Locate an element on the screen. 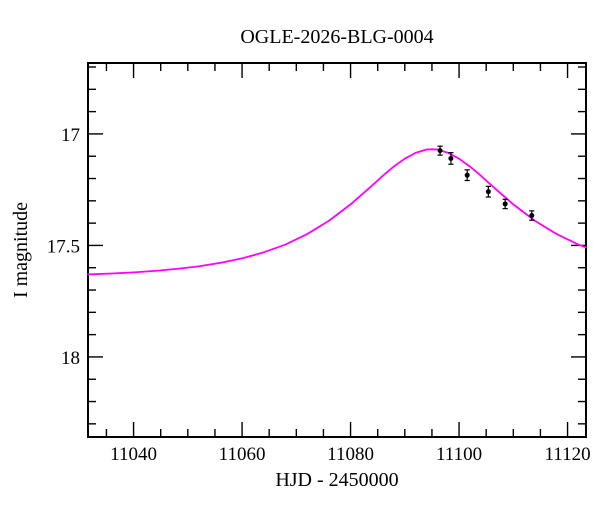 The height and width of the screenshot is (512, 600). x-axis-label: HJD - 2450000 is located at coordinates (337, 480).